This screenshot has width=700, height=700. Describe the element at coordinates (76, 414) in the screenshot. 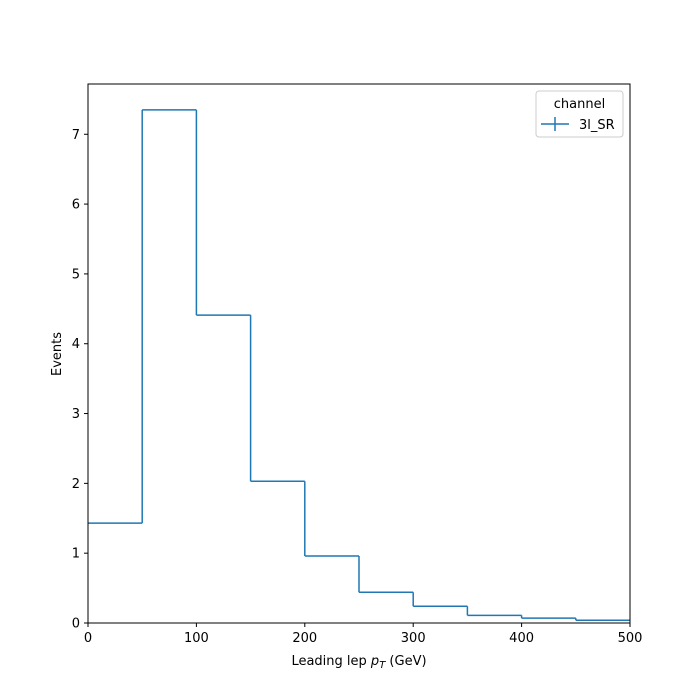

I see `y-tick-label-3: 3` at that location.